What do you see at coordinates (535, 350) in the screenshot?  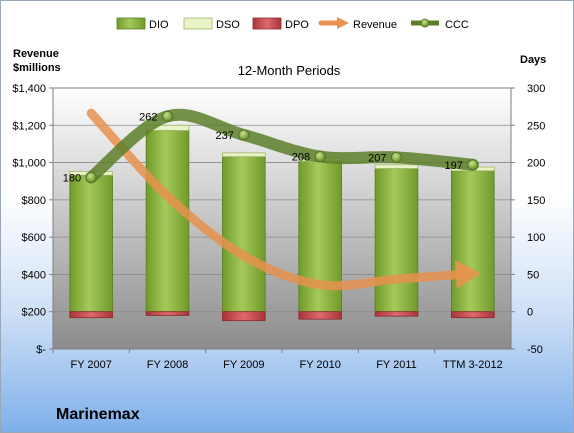 I see `right-tick-label: -50` at bounding box center [535, 350].